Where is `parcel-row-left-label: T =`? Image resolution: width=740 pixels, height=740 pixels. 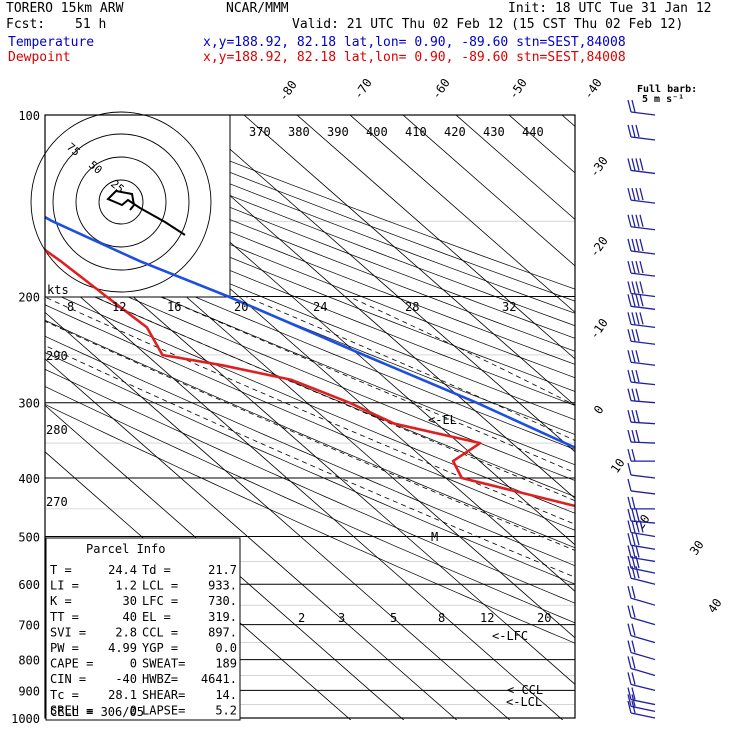
parcel-row-left-label: T = is located at coordinates (61, 570).